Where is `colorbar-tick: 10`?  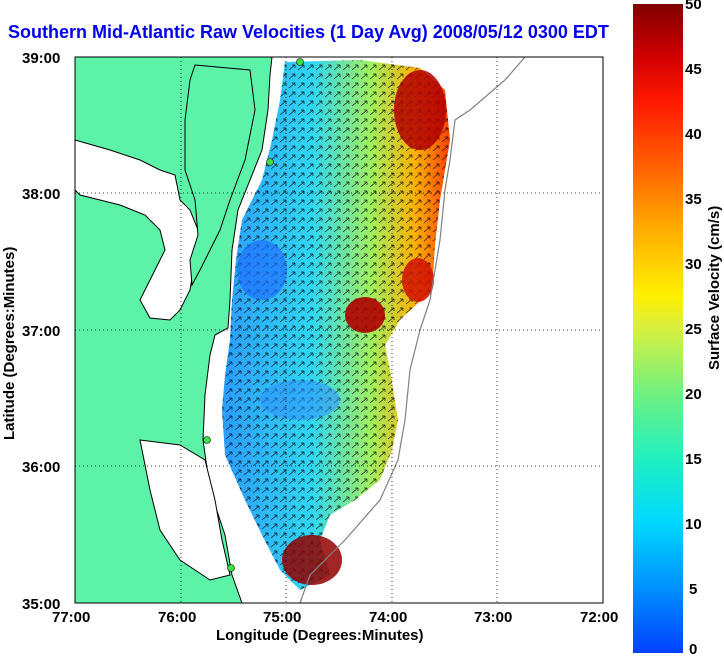
colorbar-tick: 10 is located at coordinates (693, 524).